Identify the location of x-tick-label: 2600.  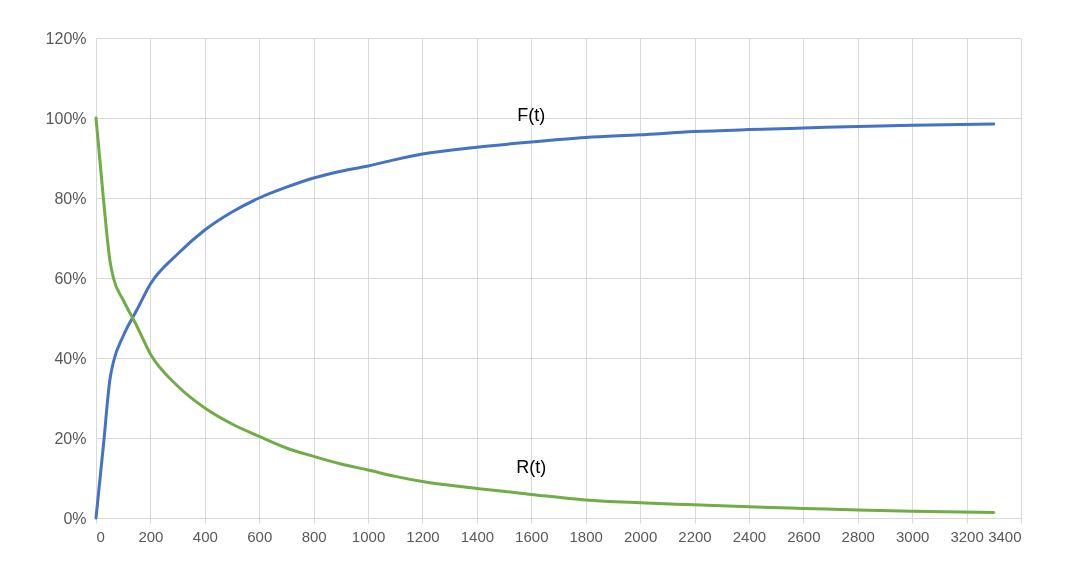
(804, 536).